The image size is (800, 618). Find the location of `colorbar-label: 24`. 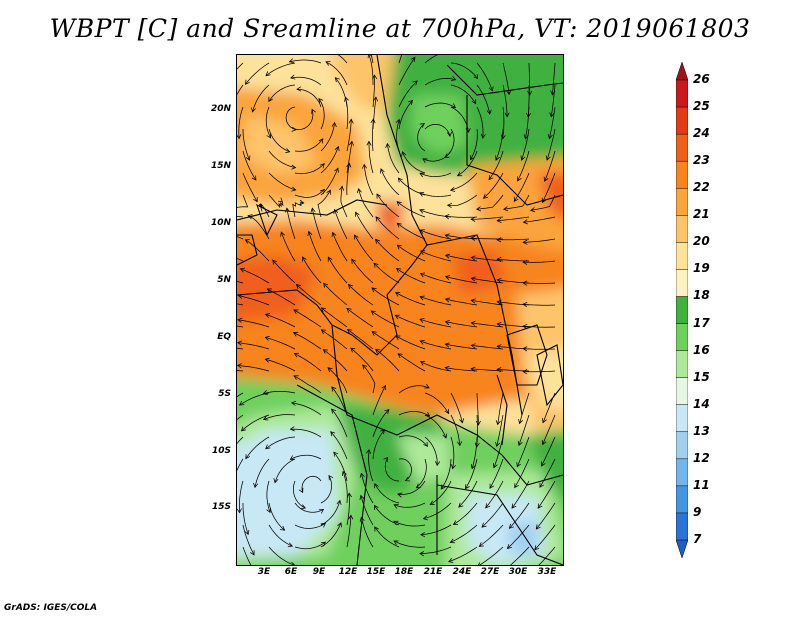

colorbar-label: 24 is located at coordinates (701, 133).